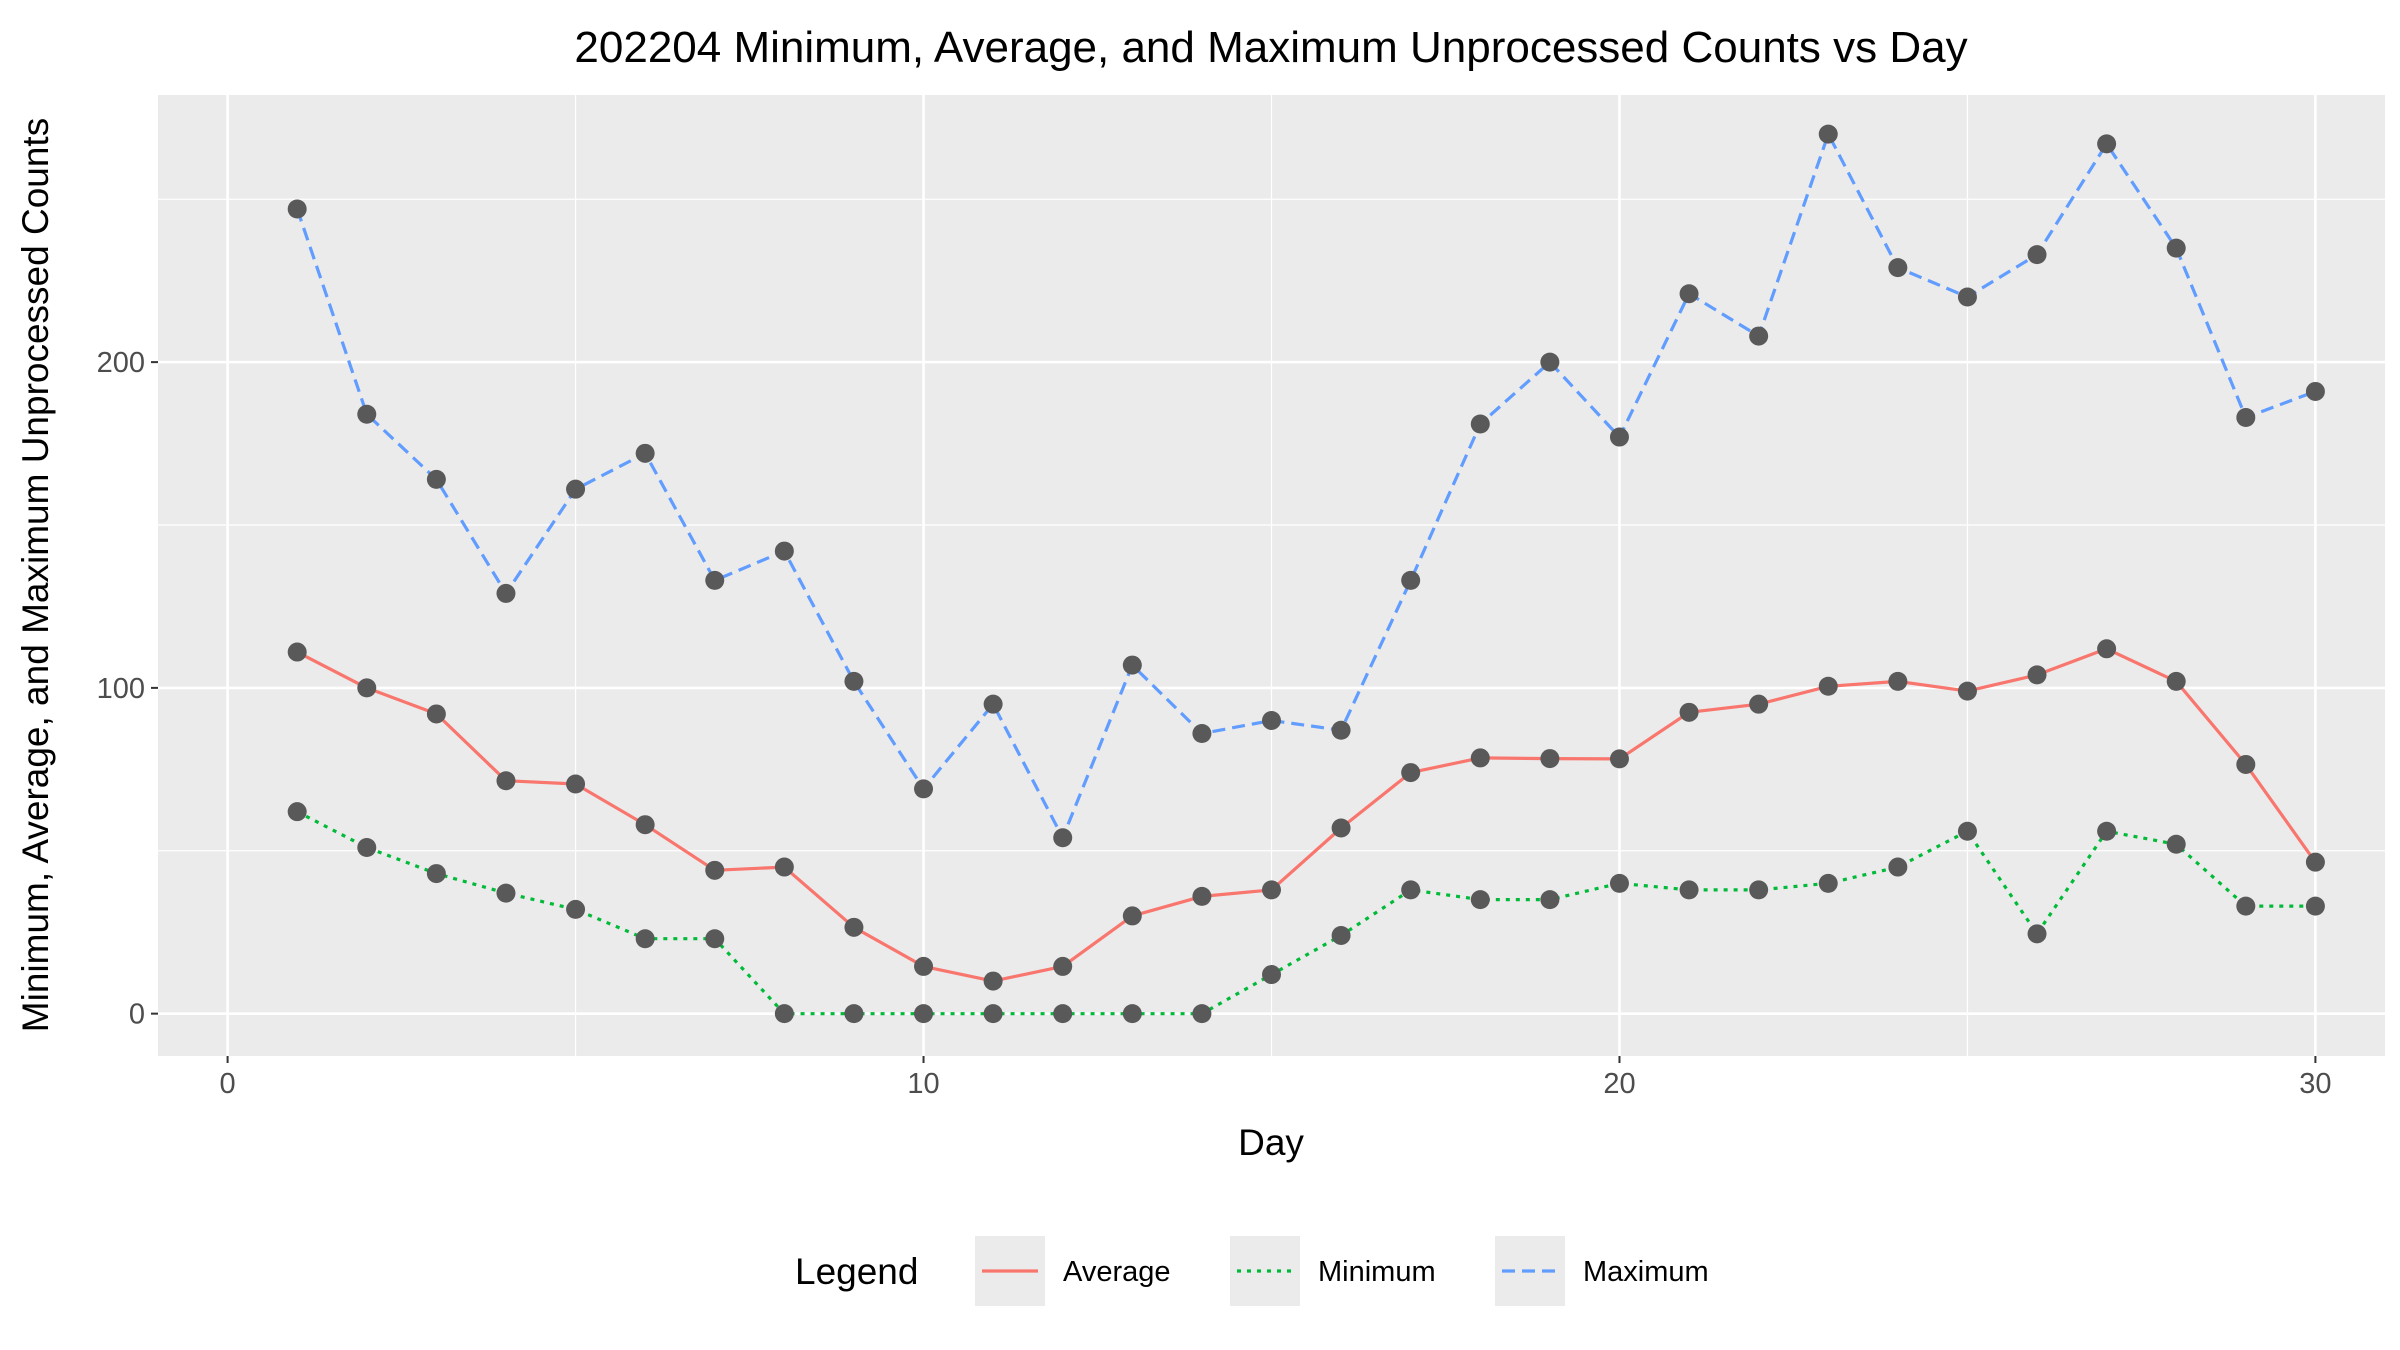  Describe the element at coordinates (228, 1084) in the screenshot. I see `x-tick-label: 0` at that location.